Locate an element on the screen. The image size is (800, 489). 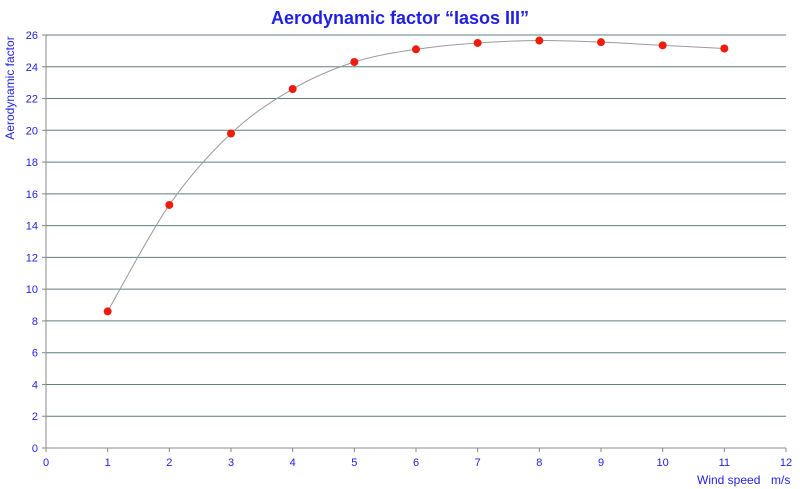
y-tick-label: 10 is located at coordinates (32, 290).